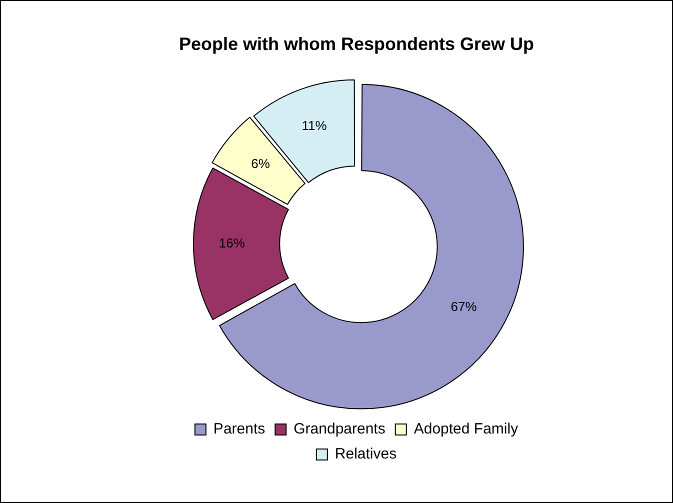 Image resolution: width=673 pixels, height=503 pixels. What do you see at coordinates (356, 44) in the screenshot?
I see `chart-title: People with whom Respondents Grew Up` at bounding box center [356, 44].